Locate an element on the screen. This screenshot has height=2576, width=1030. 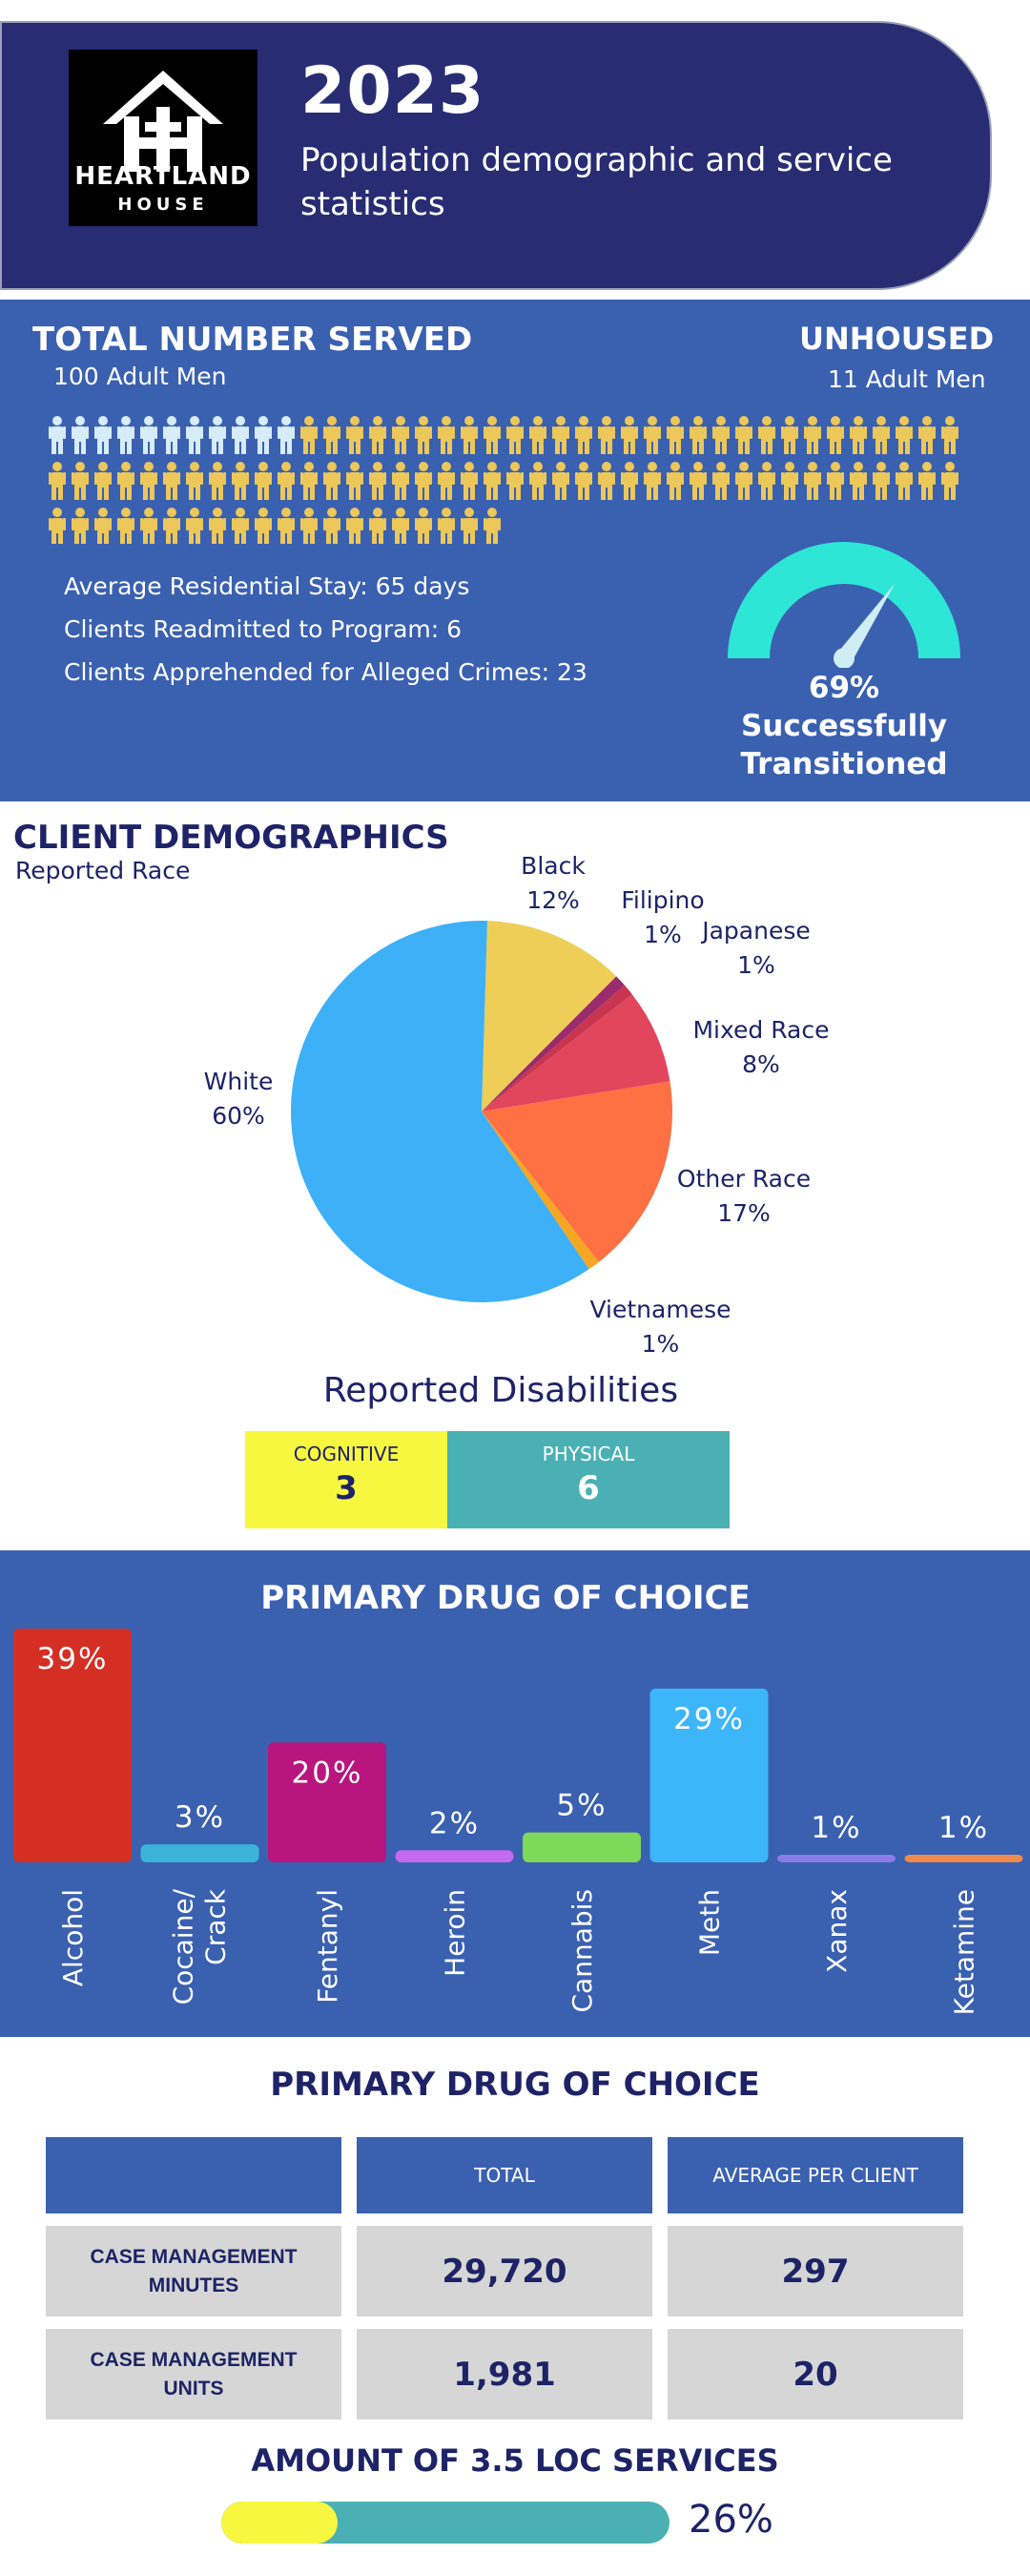
bar-ketamine is located at coordinates (963, 1858).